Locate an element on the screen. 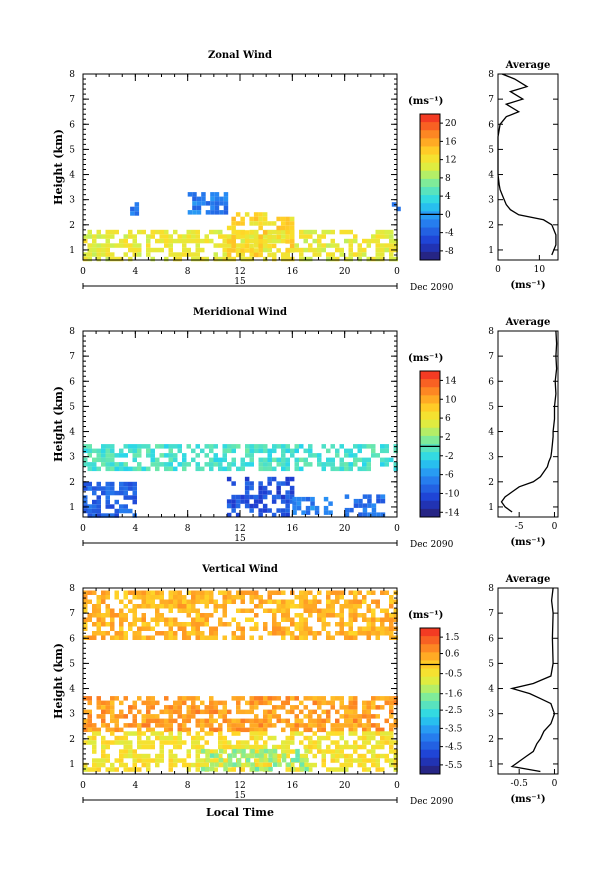  y-tick-label: 7 is located at coordinates (72, 357).